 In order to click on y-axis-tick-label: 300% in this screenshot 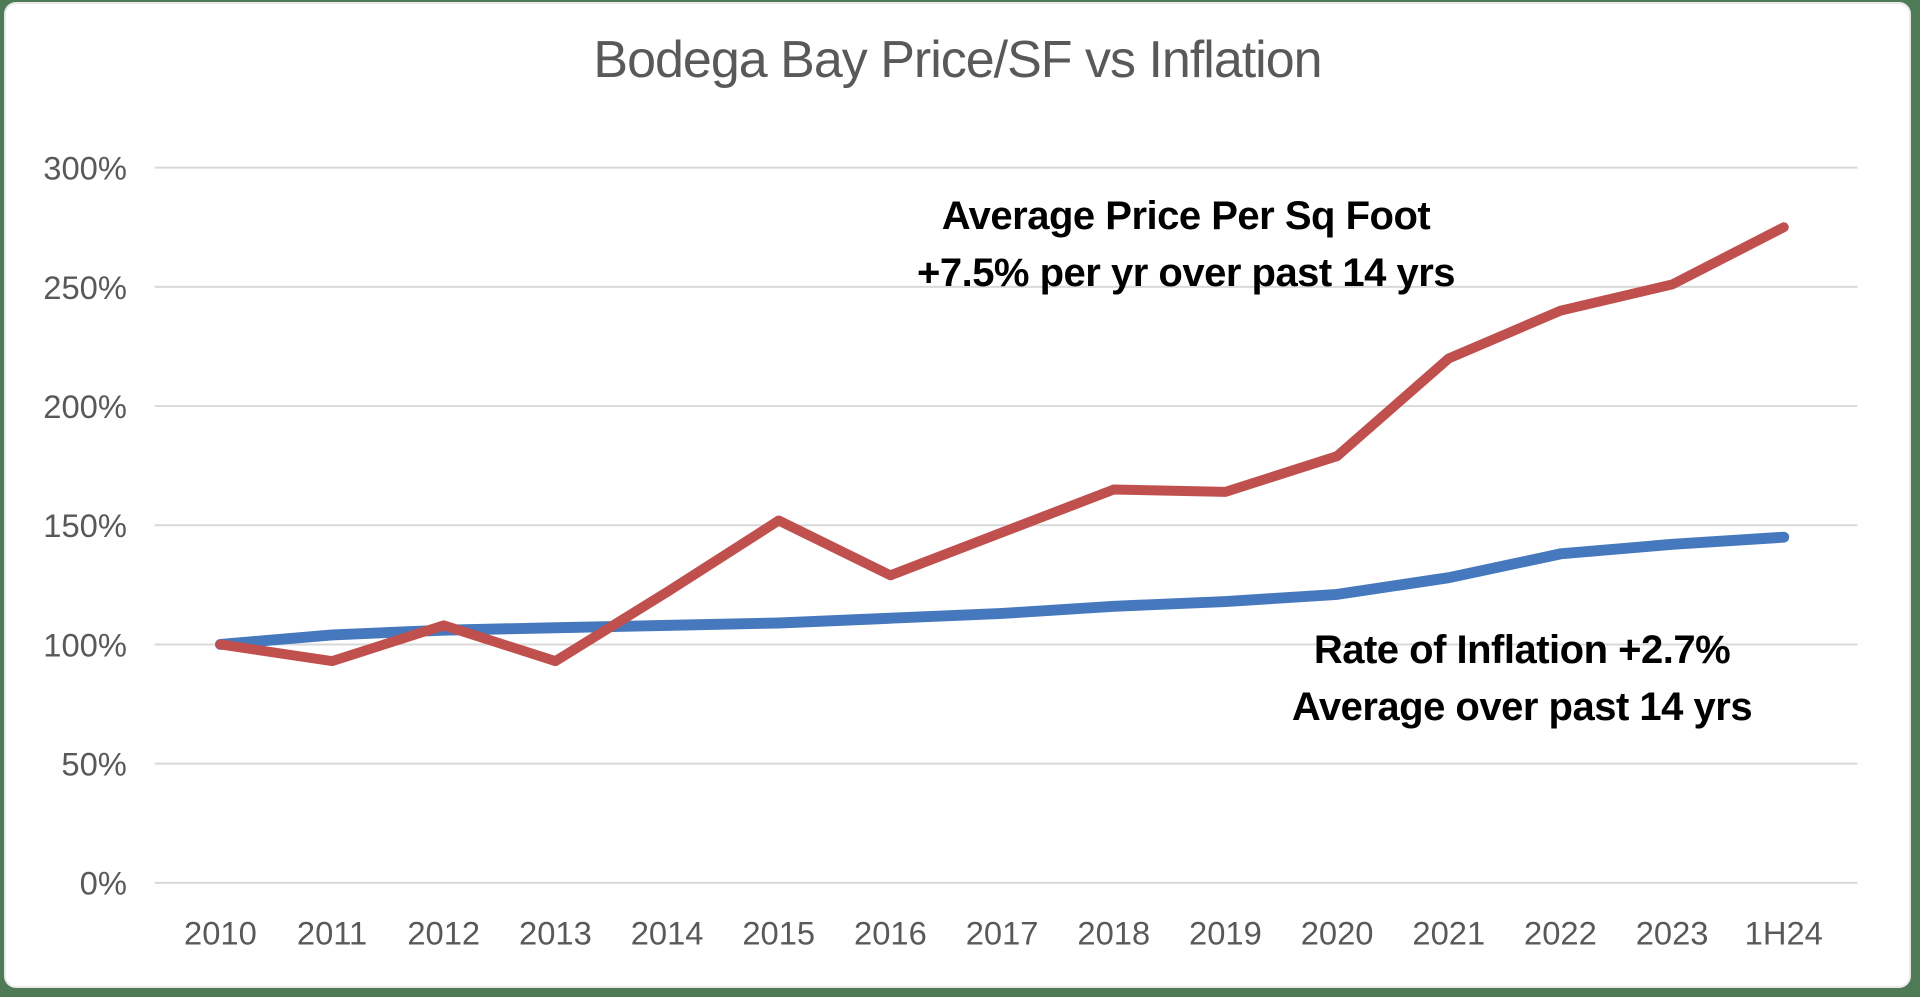, I will do `click(85, 168)`.